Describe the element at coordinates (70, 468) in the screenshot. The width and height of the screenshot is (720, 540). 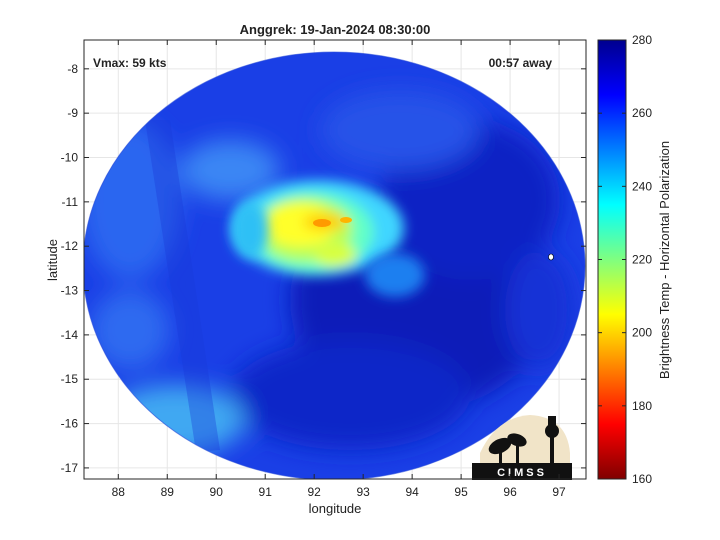
I see `y-tick-label: -17` at that location.